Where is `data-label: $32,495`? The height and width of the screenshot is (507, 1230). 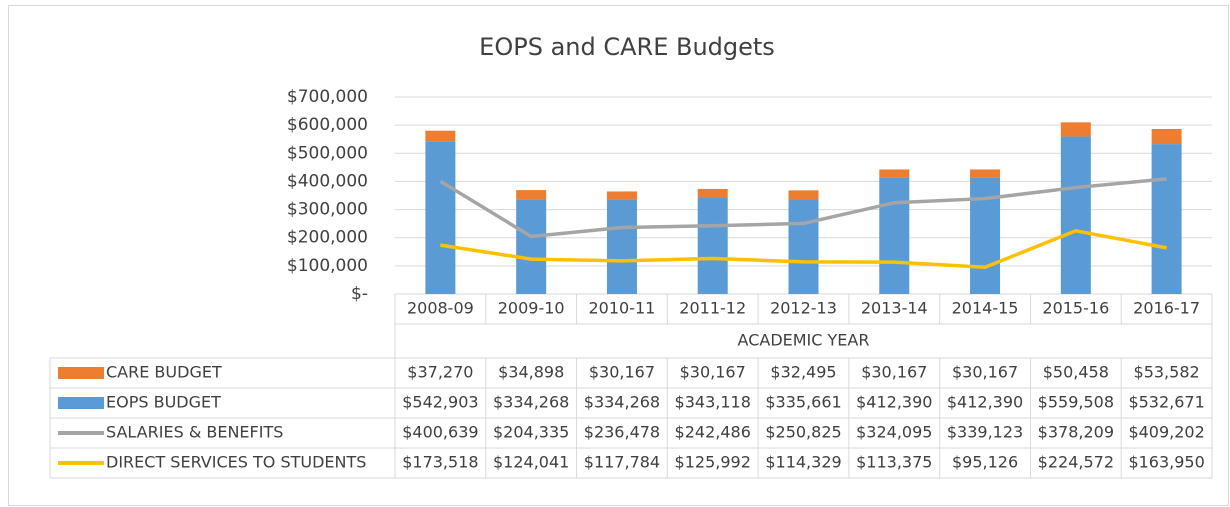
data-label: $32,495 is located at coordinates (803, 372).